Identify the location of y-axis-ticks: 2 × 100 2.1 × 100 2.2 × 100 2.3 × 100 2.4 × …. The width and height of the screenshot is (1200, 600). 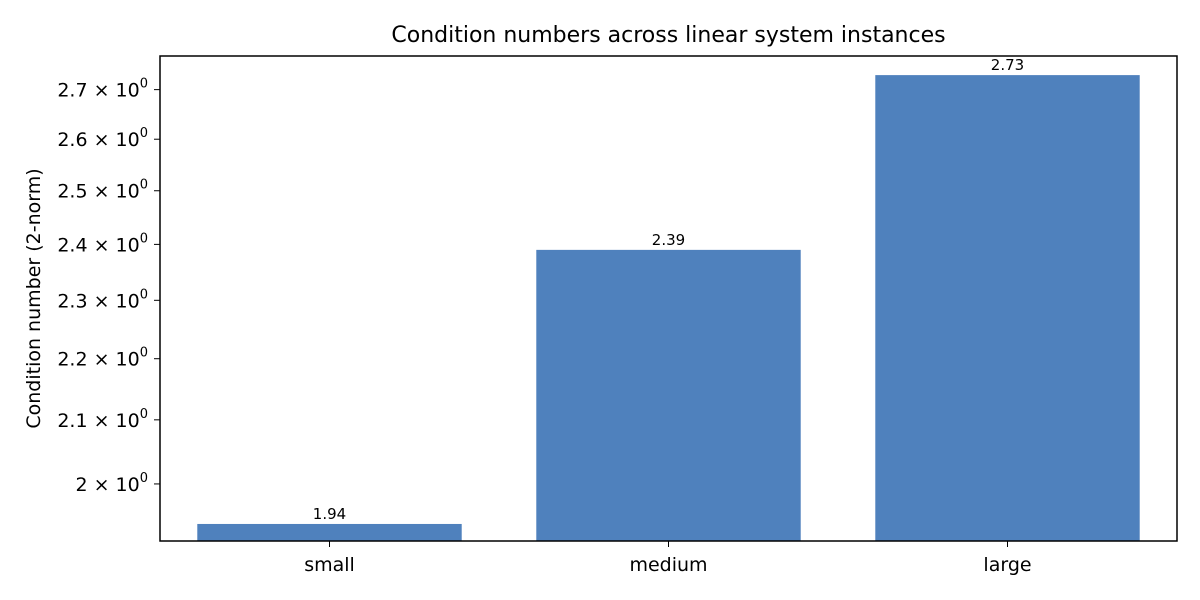
(108, 286).